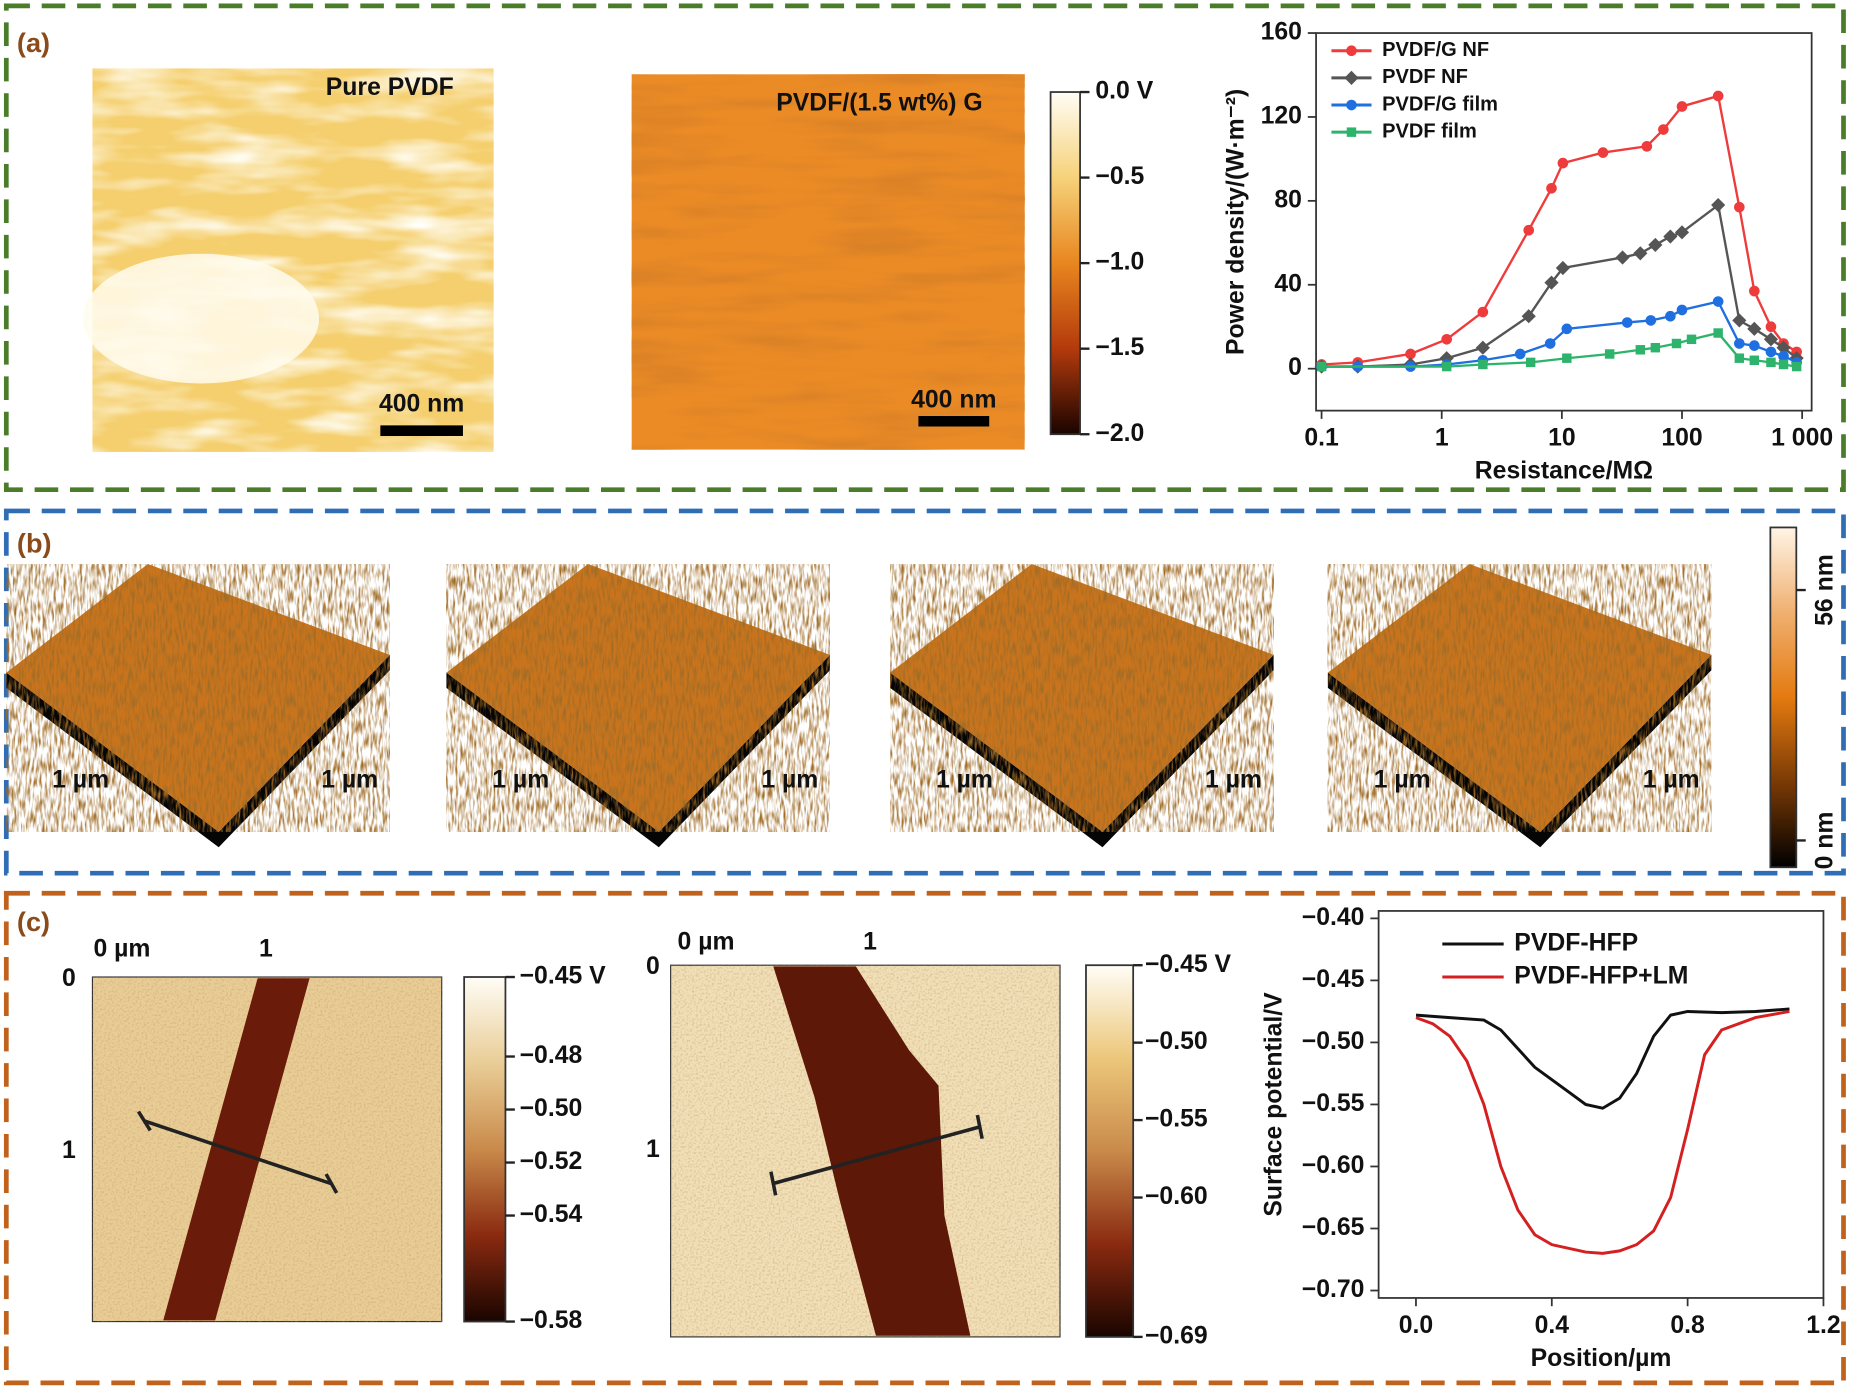  Describe the element at coordinates (1295, 367) in the screenshot. I see `y-tick-label: 0` at that location.